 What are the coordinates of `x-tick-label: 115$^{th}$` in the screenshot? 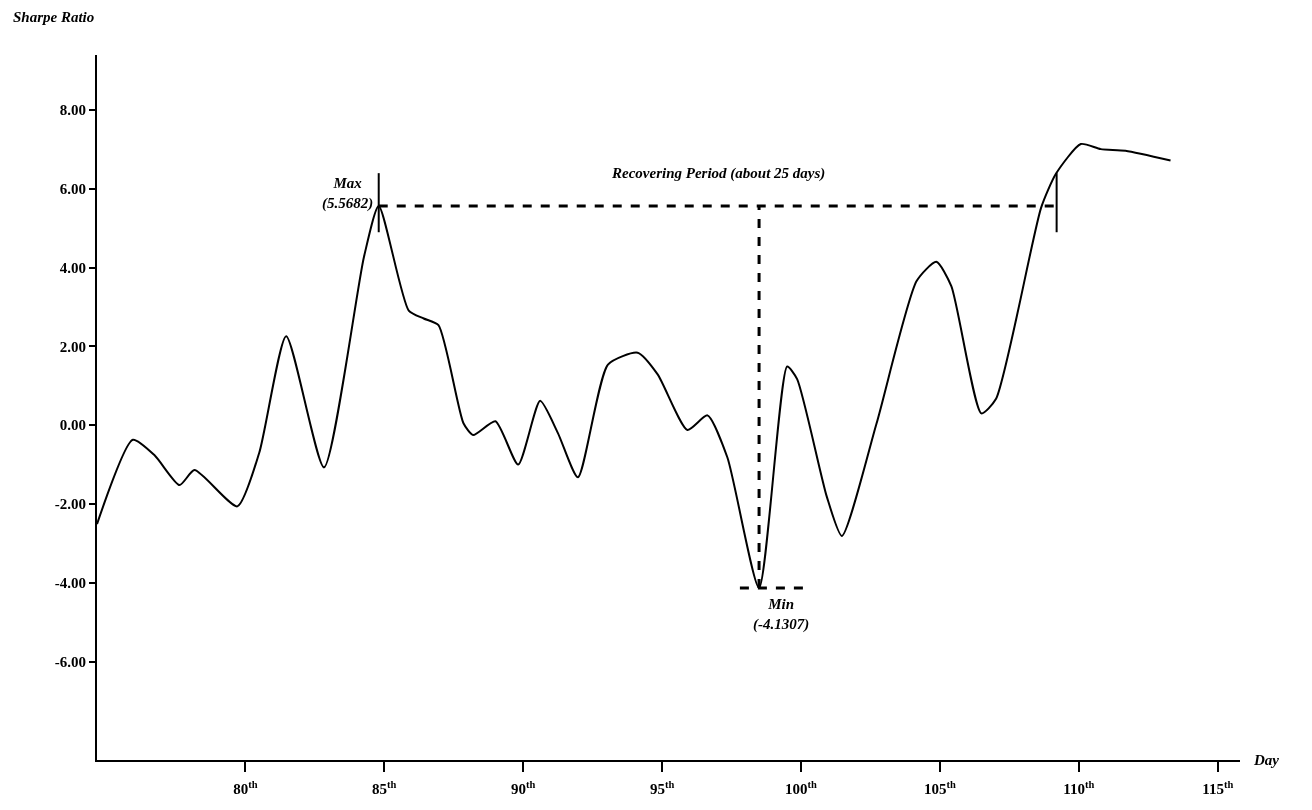 It's located at (1218, 787).